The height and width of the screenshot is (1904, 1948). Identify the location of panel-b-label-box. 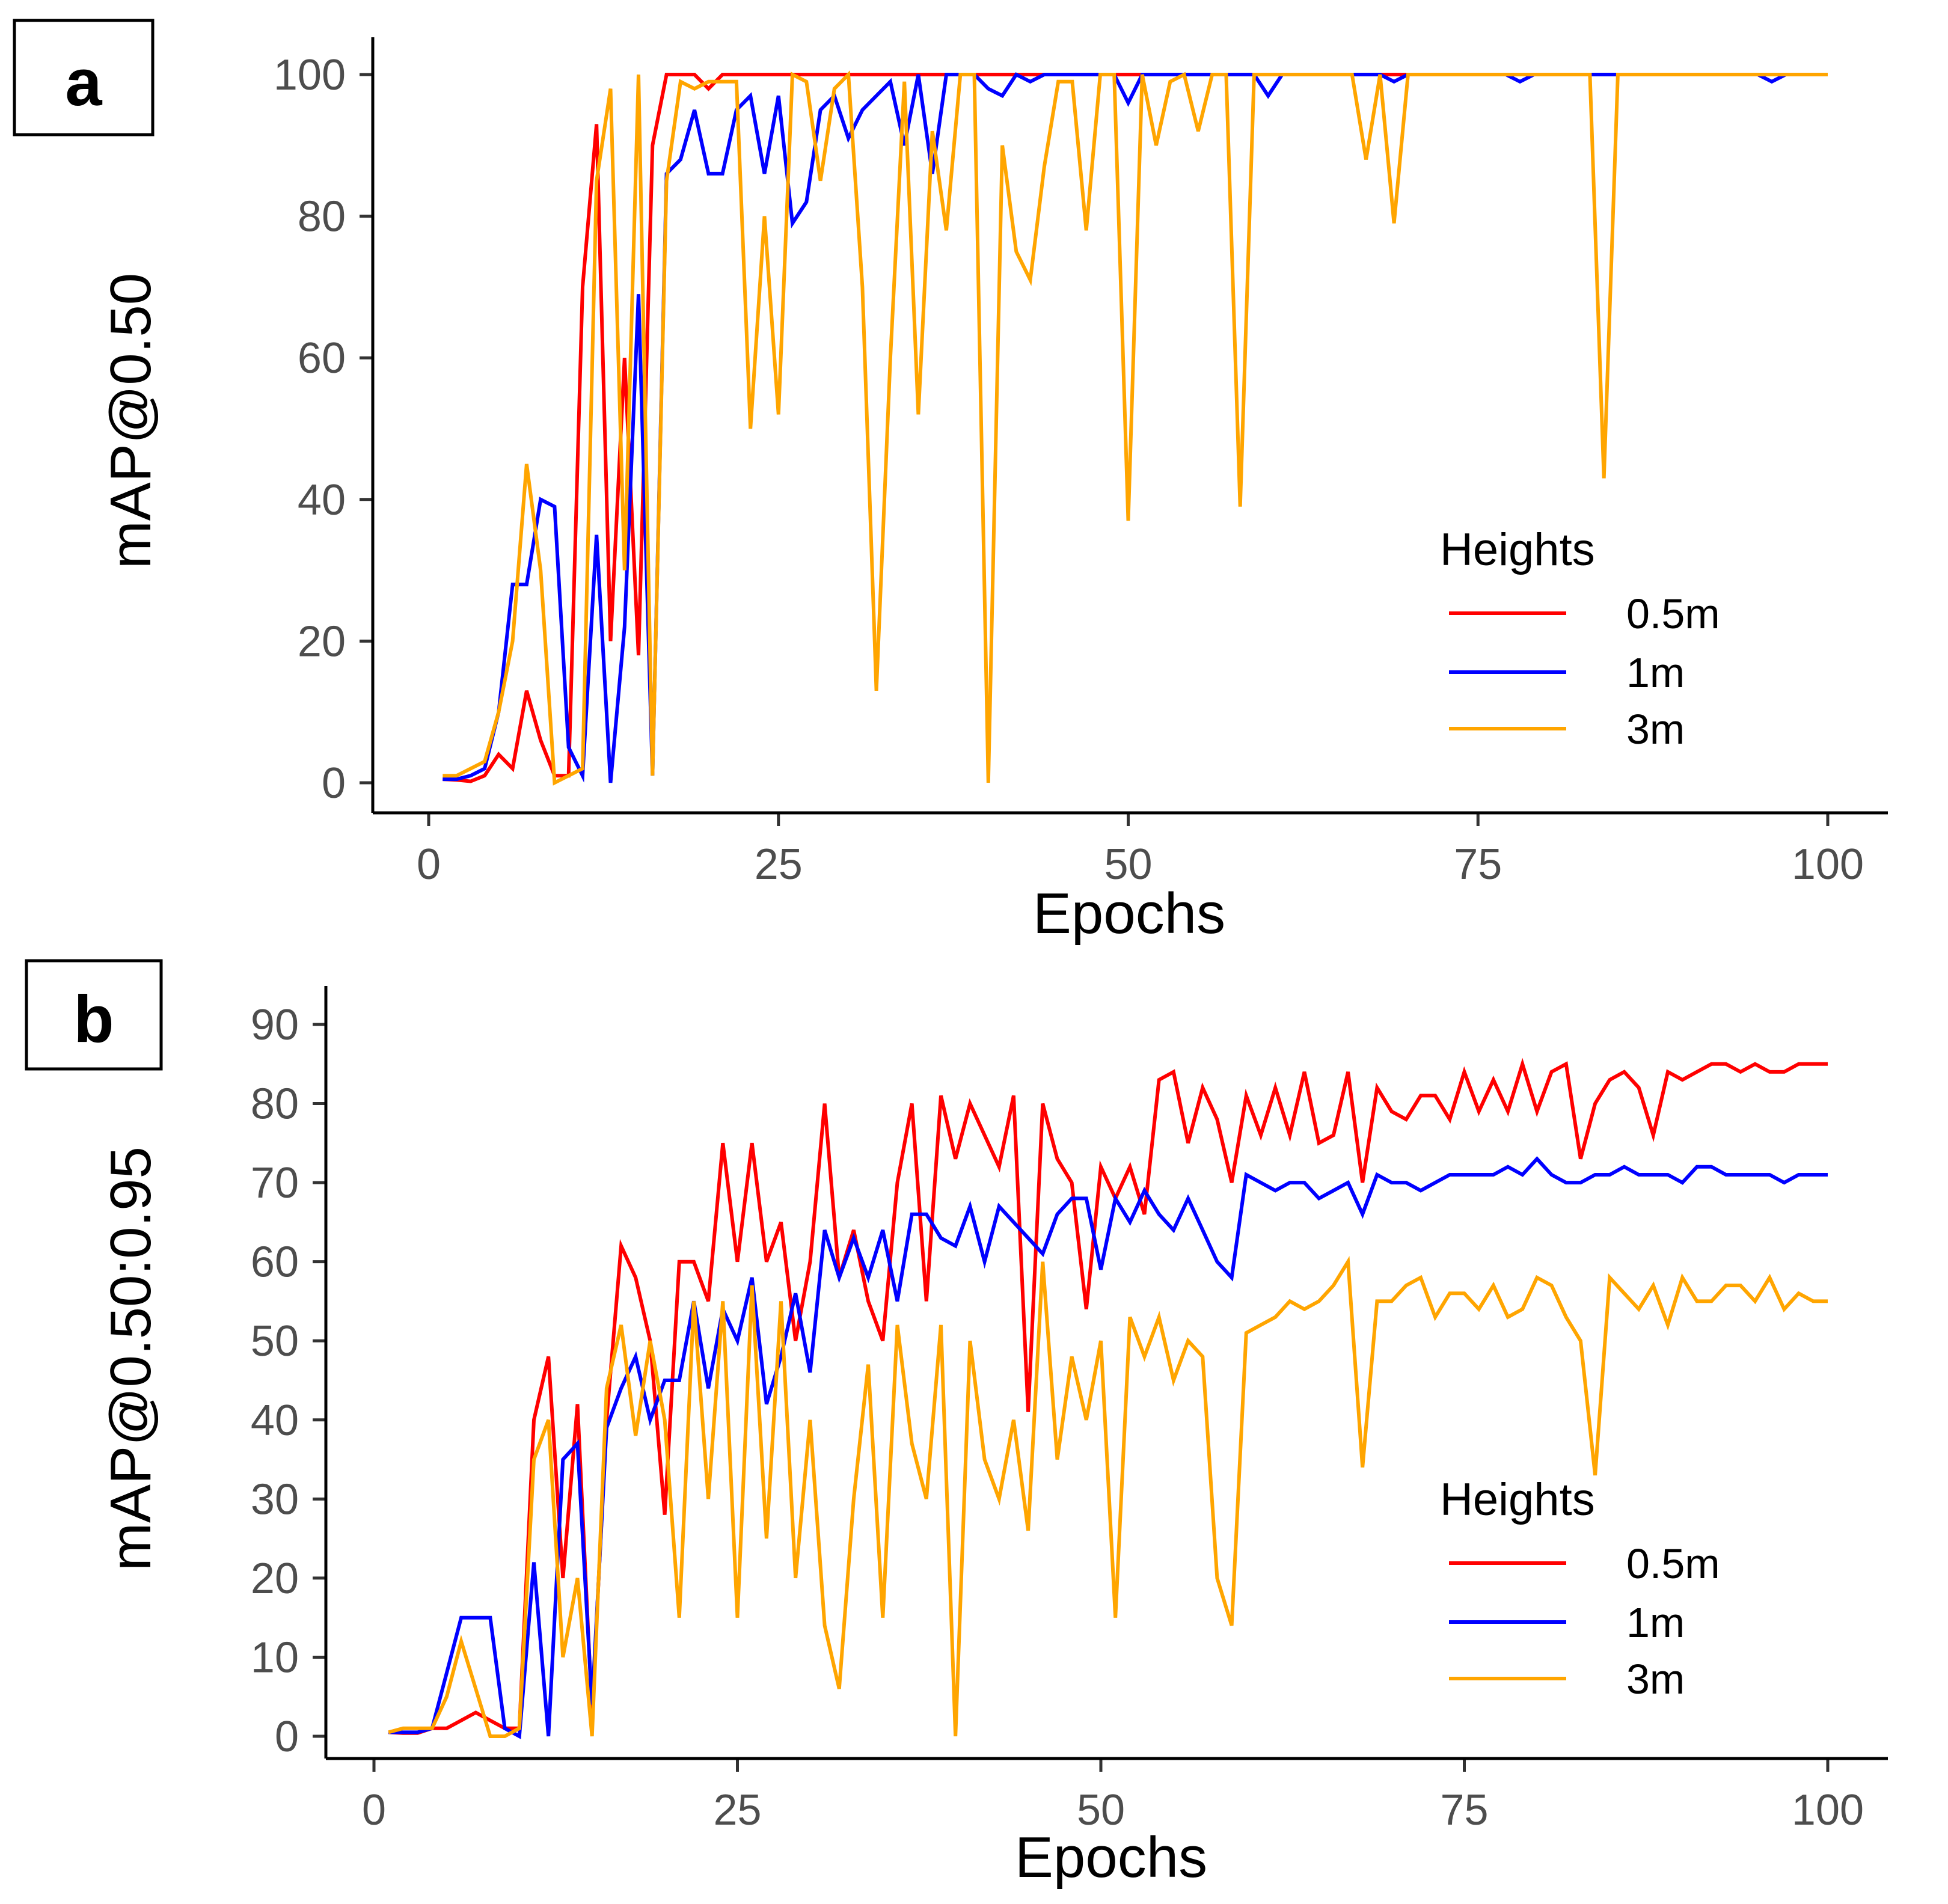
(94, 1015).